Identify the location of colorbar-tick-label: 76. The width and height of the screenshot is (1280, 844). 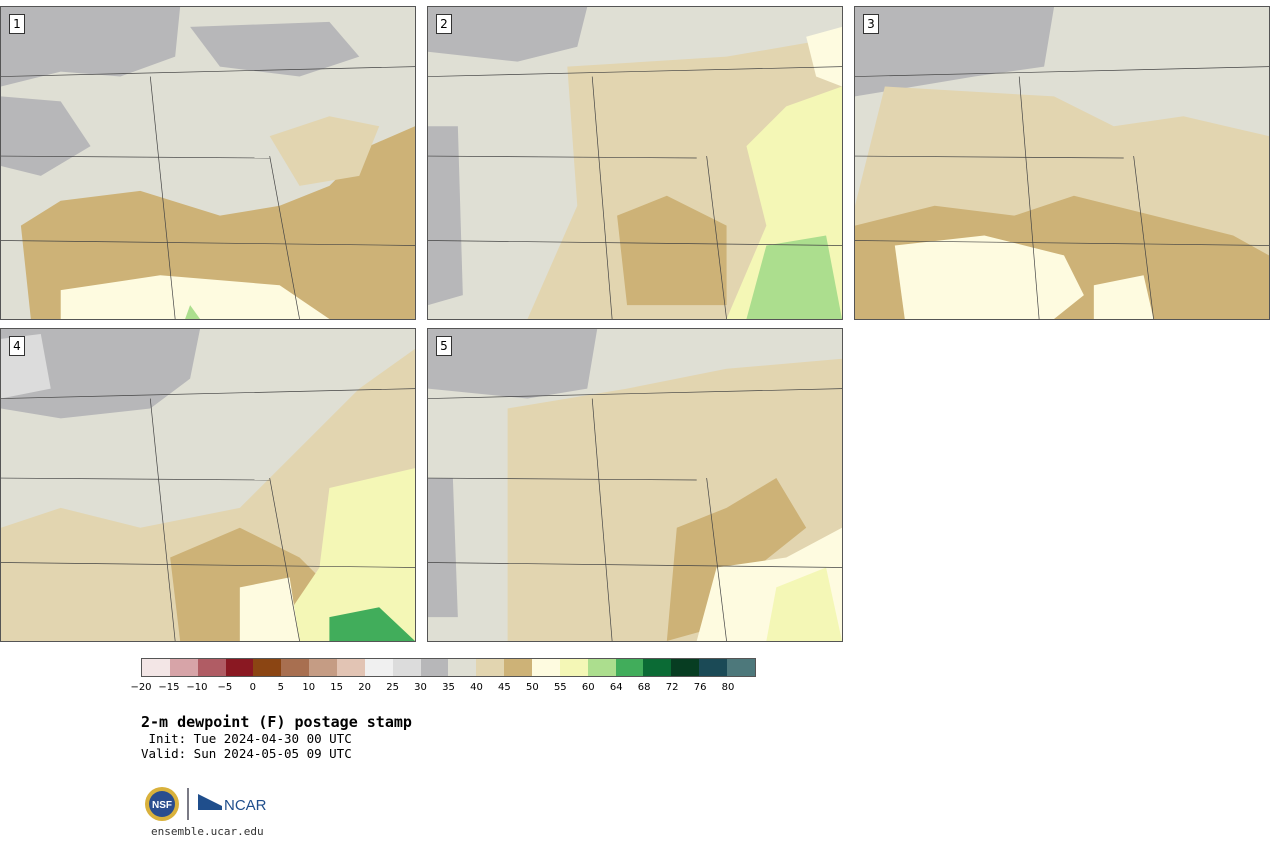
(700, 687).